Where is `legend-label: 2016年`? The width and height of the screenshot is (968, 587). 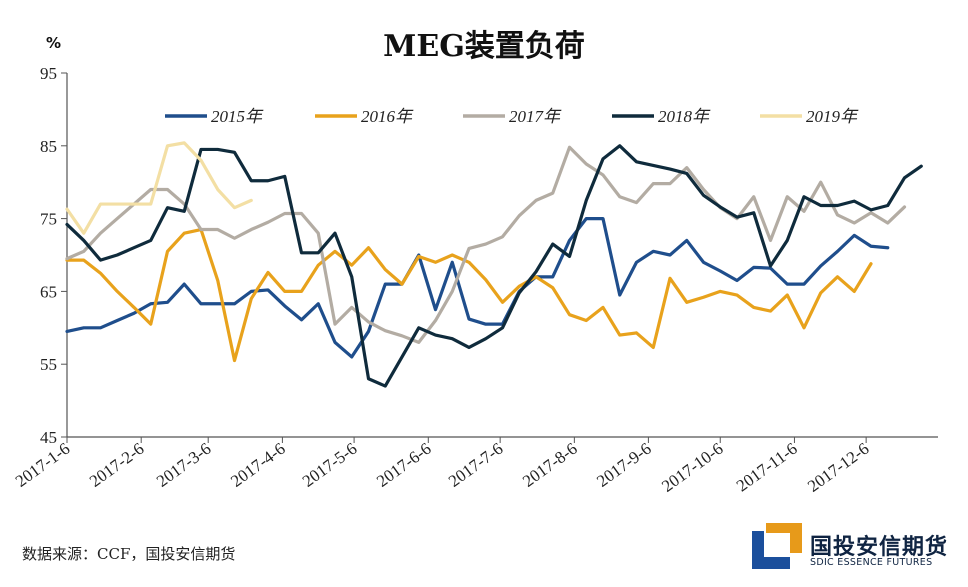
legend-label: 2016年 is located at coordinates (387, 116).